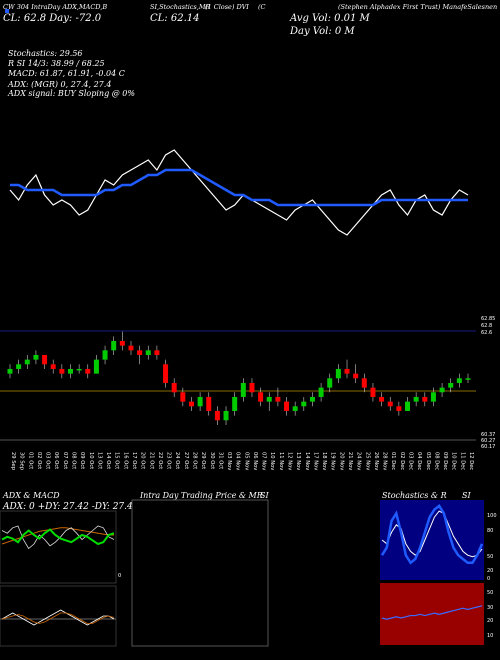 The image size is (500, 660). Describe the element at coordinates (264, 461) in the screenshot. I see `date-label: 07 Nov` at that location.